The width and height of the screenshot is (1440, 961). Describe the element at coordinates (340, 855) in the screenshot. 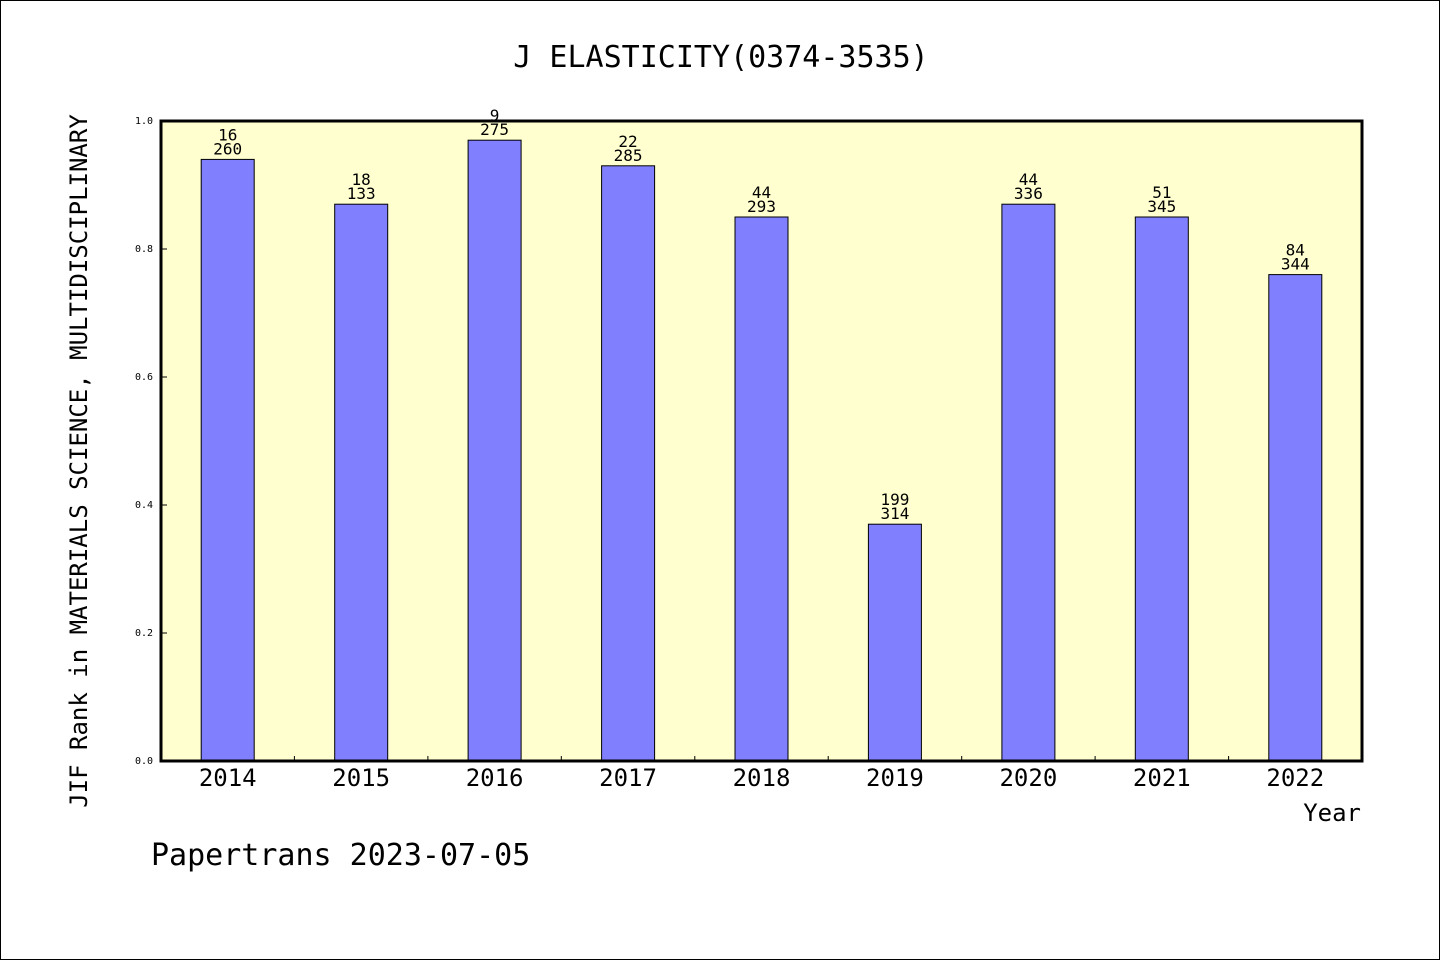

I see `footer-text: Papertrans 2023-07-05` at that location.